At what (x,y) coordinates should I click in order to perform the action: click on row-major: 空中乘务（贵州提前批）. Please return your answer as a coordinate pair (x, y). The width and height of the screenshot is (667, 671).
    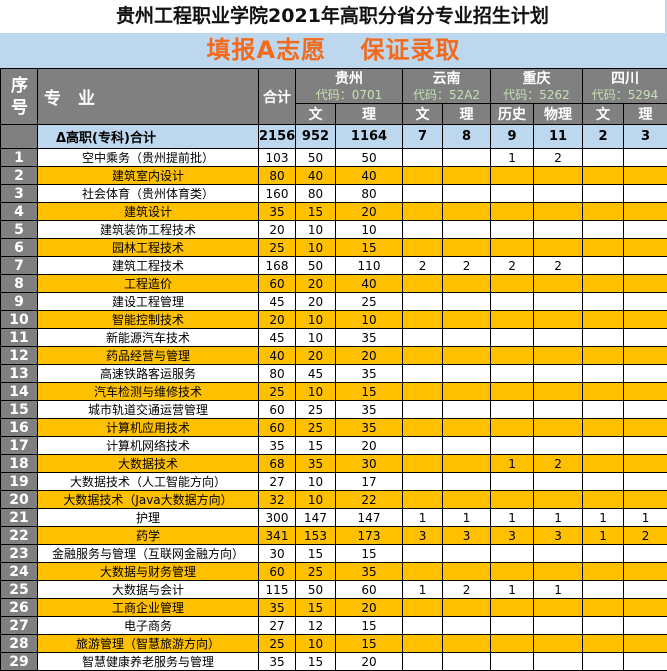
    Looking at the image, I should click on (148, 158).